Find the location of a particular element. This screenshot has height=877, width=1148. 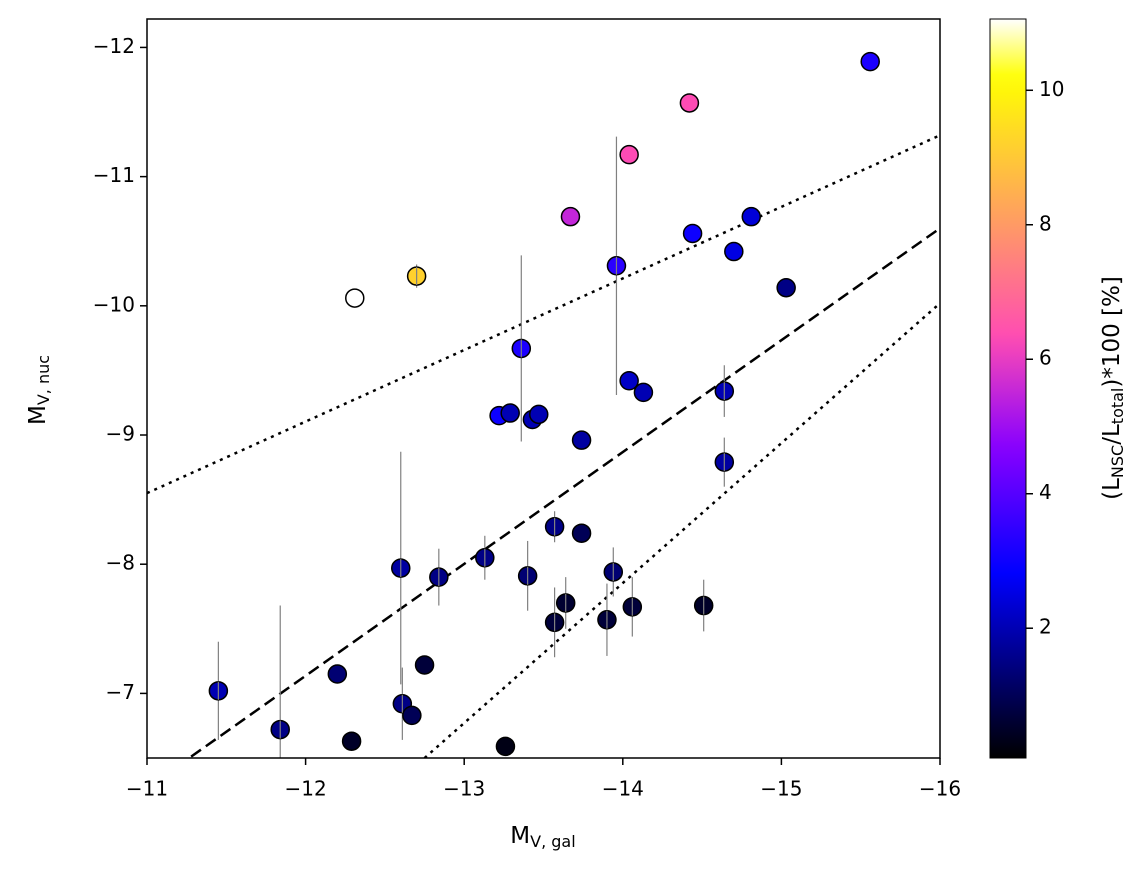

x-tick-label: −14 is located at coordinates (623, 789).